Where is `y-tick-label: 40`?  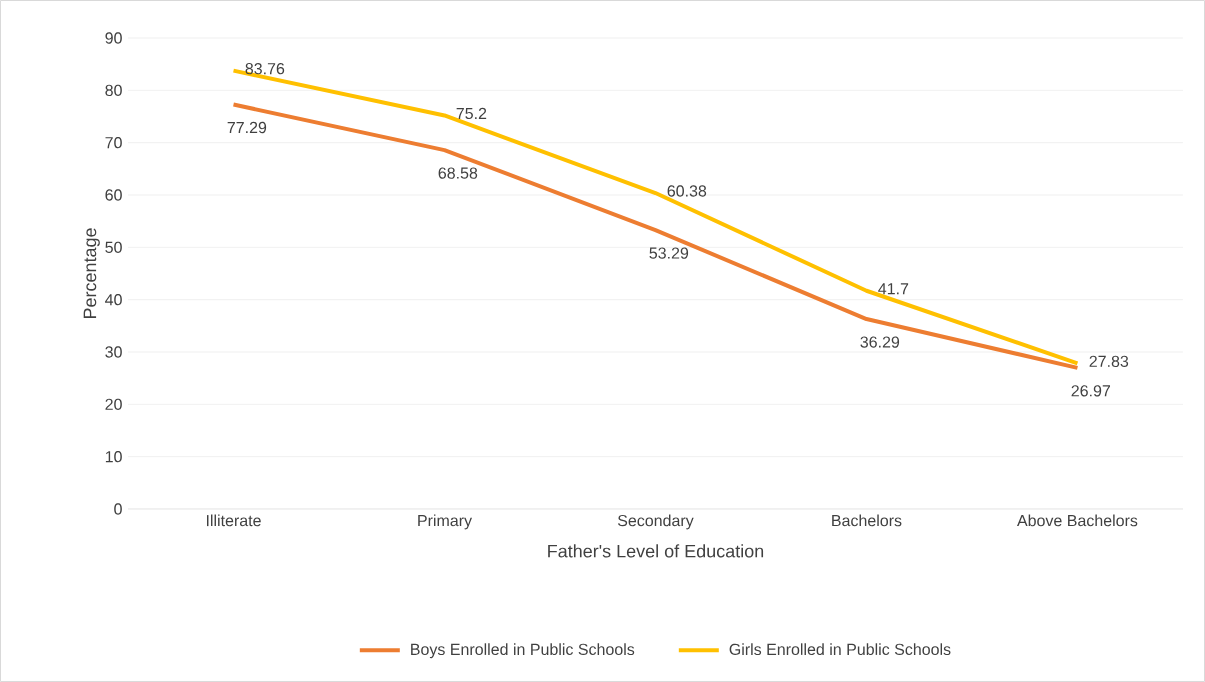
y-tick-label: 40 is located at coordinates (113, 299).